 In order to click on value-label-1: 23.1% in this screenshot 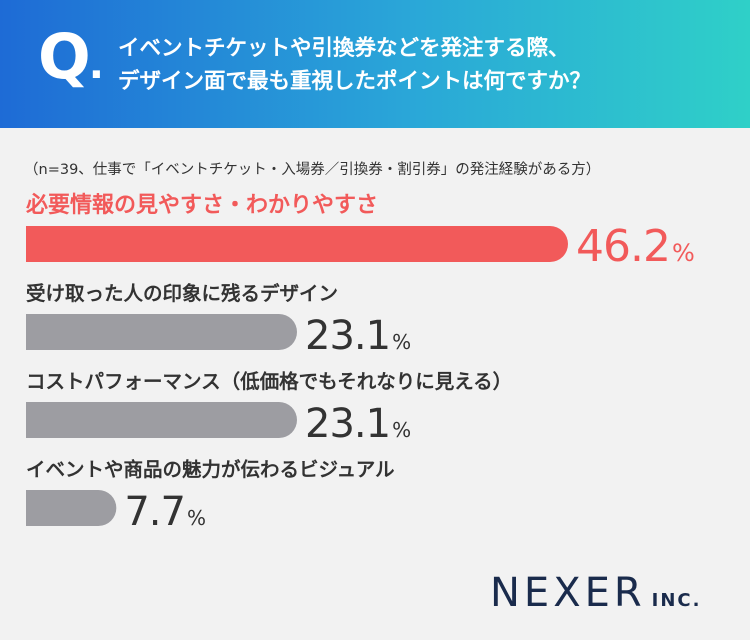, I will do `click(357, 336)`.